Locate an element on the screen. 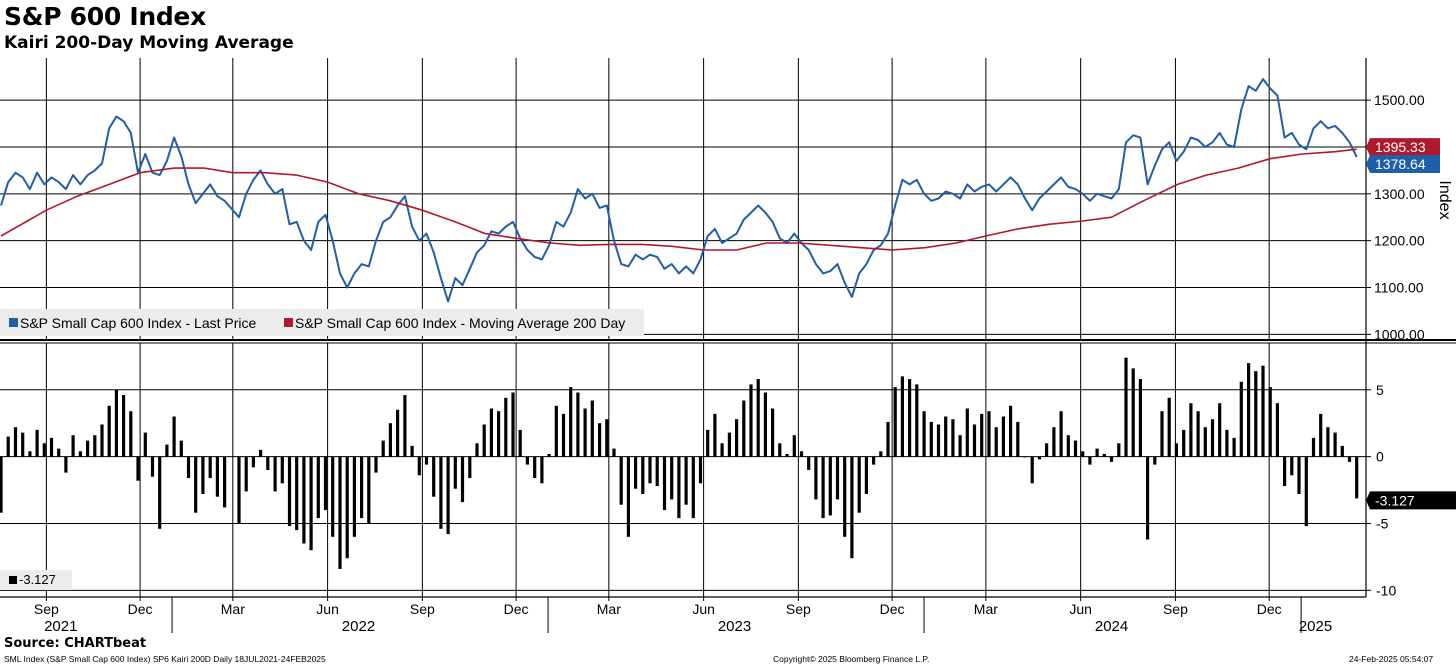 The height and width of the screenshot is (665, 1456). last-value-tag-last-price: 1378.64 is located at coordinates (1403, 163).